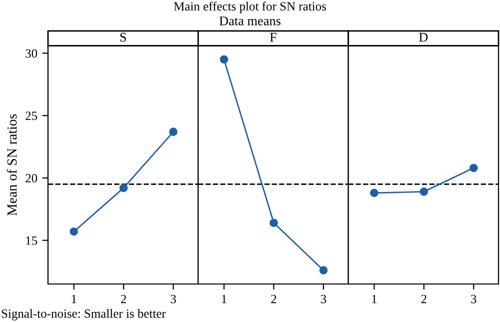 The image size is (500, 322). Describe the element at coordinates (84, 314) in the screenshot. I see `text: Signal-to-noise: Smaller is better` at that location.